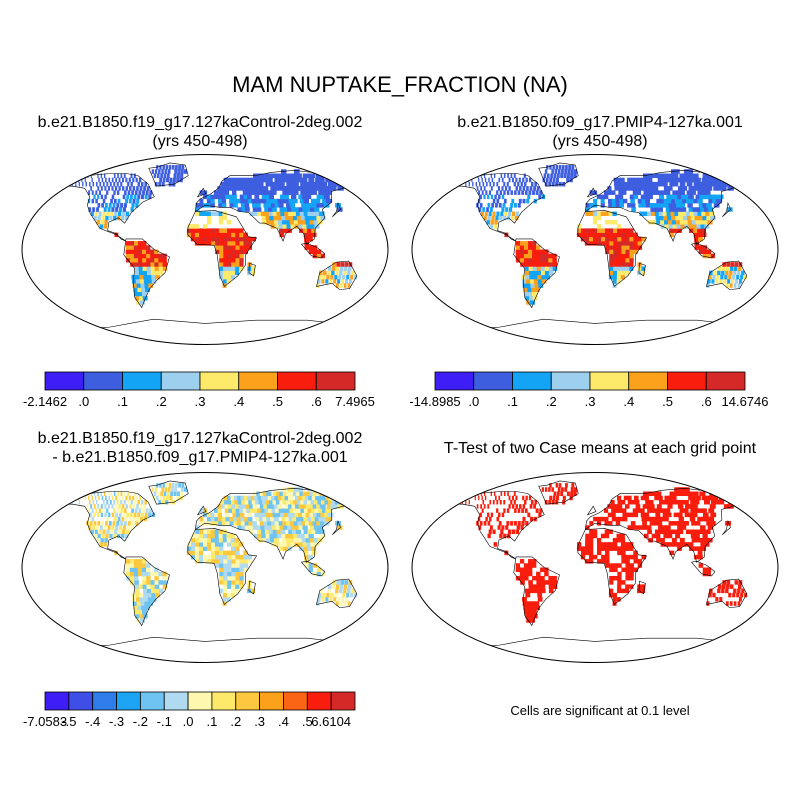  What do you see at coordinates (200, 457) in the screenshot?
I see `panel-3-title-line2: - b.e21.B1850.f09_g17.PMIP4-127ka.001` at bounding box center [200, 457].